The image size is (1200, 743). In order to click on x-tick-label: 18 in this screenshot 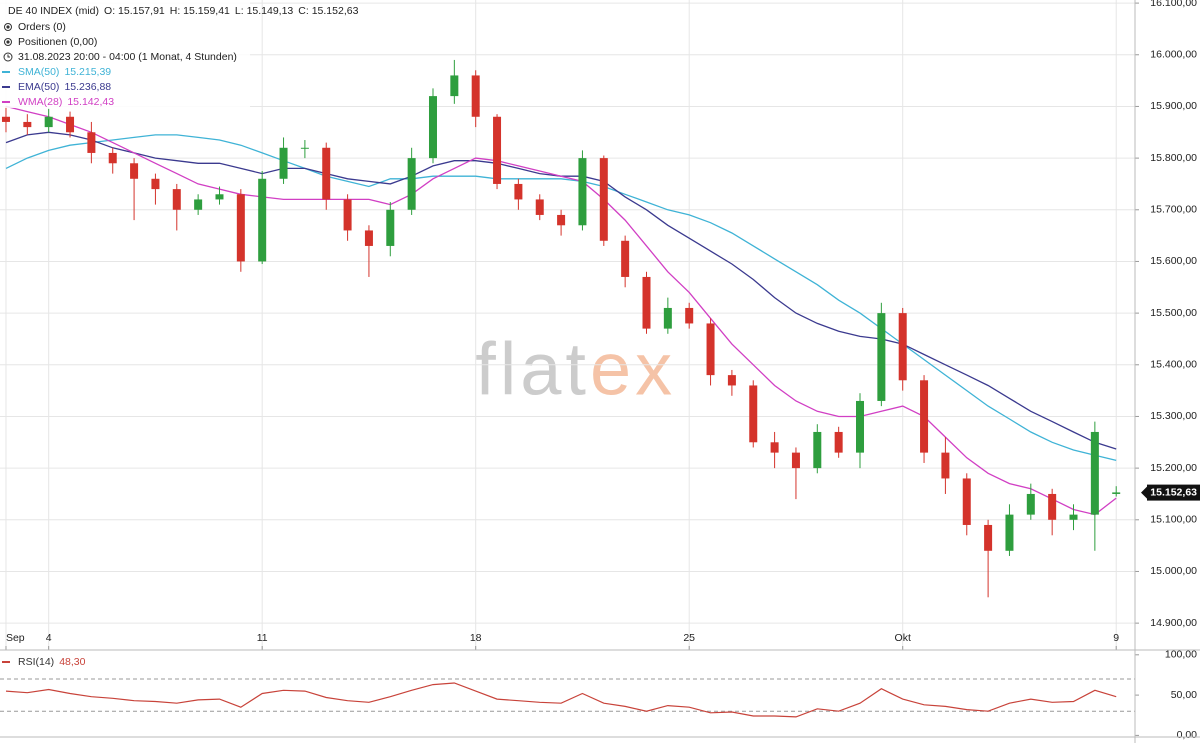, I will do `click(476, 638)`.